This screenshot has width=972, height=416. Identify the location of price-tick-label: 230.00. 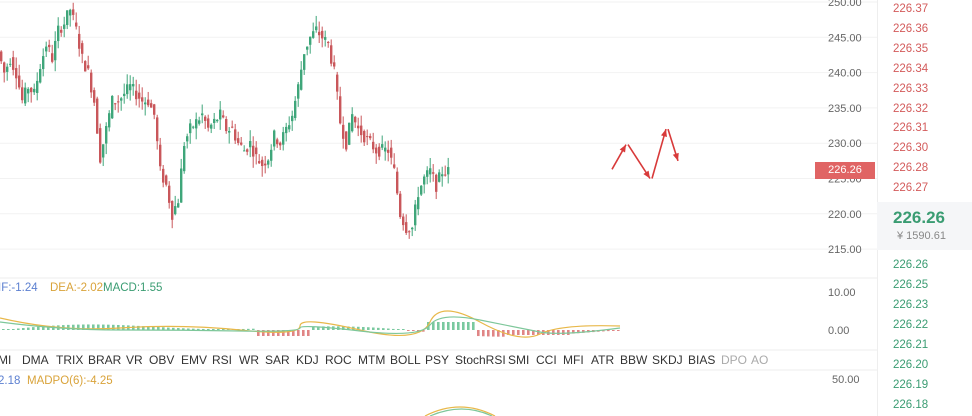
(845, 144).